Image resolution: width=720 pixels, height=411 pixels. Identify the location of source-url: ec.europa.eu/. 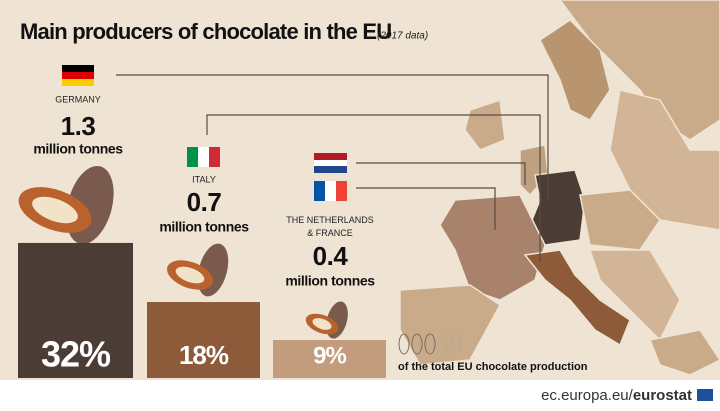
(587, 395).